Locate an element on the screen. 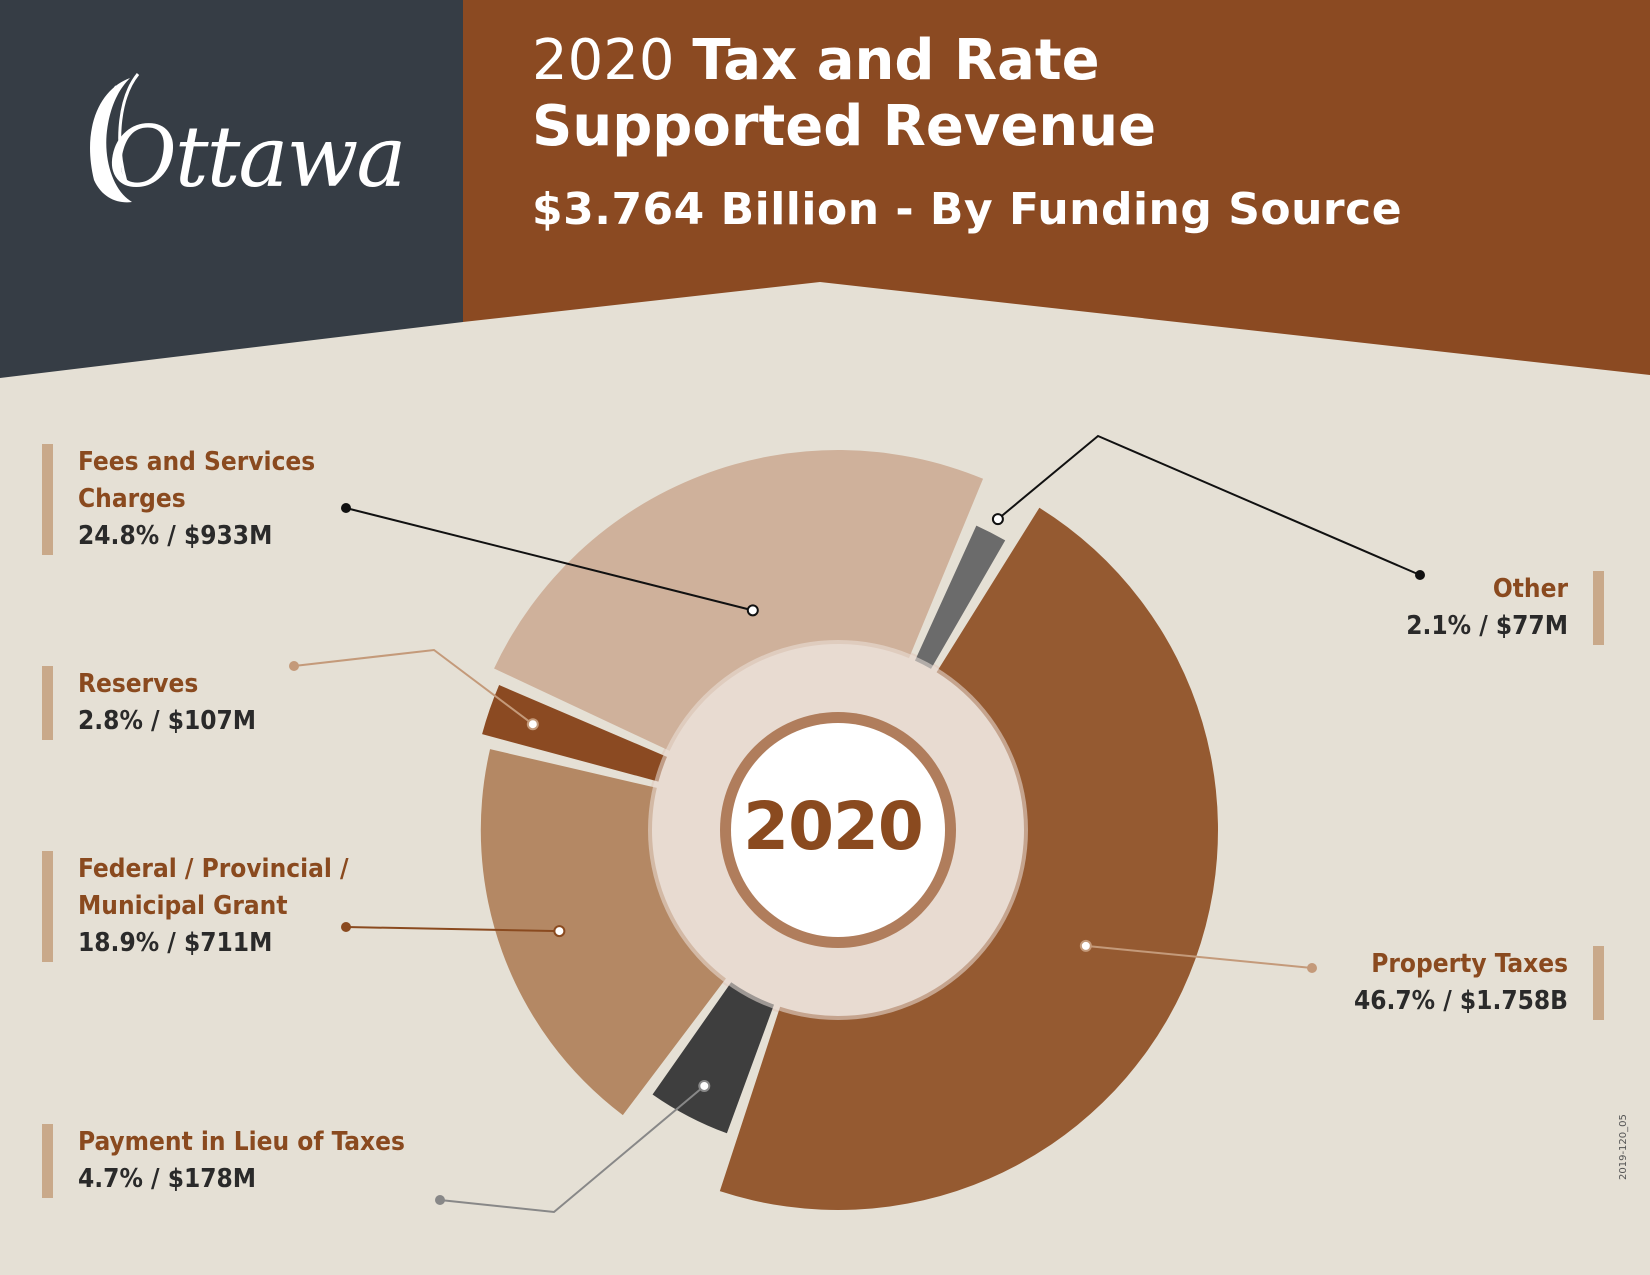  legend-fees-value: 24.8% / $933M is located at coordinates (175, 536).